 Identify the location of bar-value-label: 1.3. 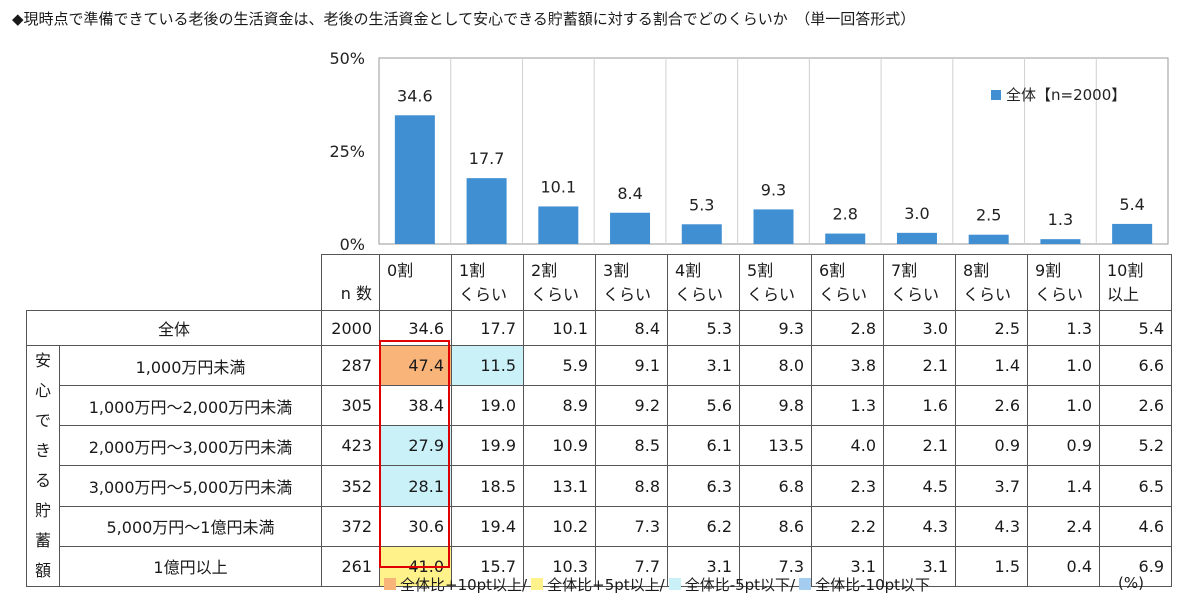
(1060, 219).